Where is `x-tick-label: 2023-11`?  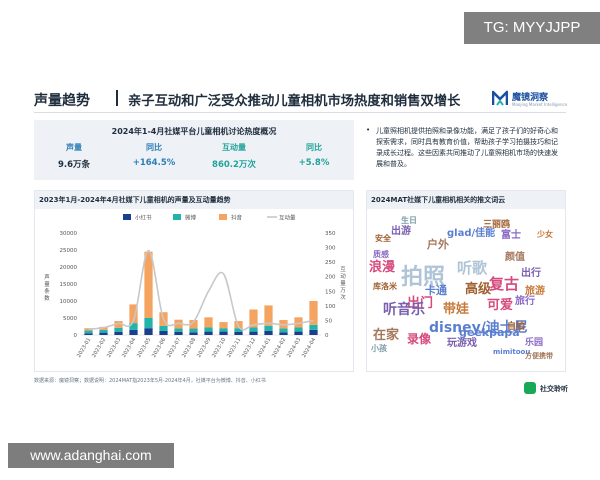 x-tick-label: 2023-11 is located at coordinates (234, 348).